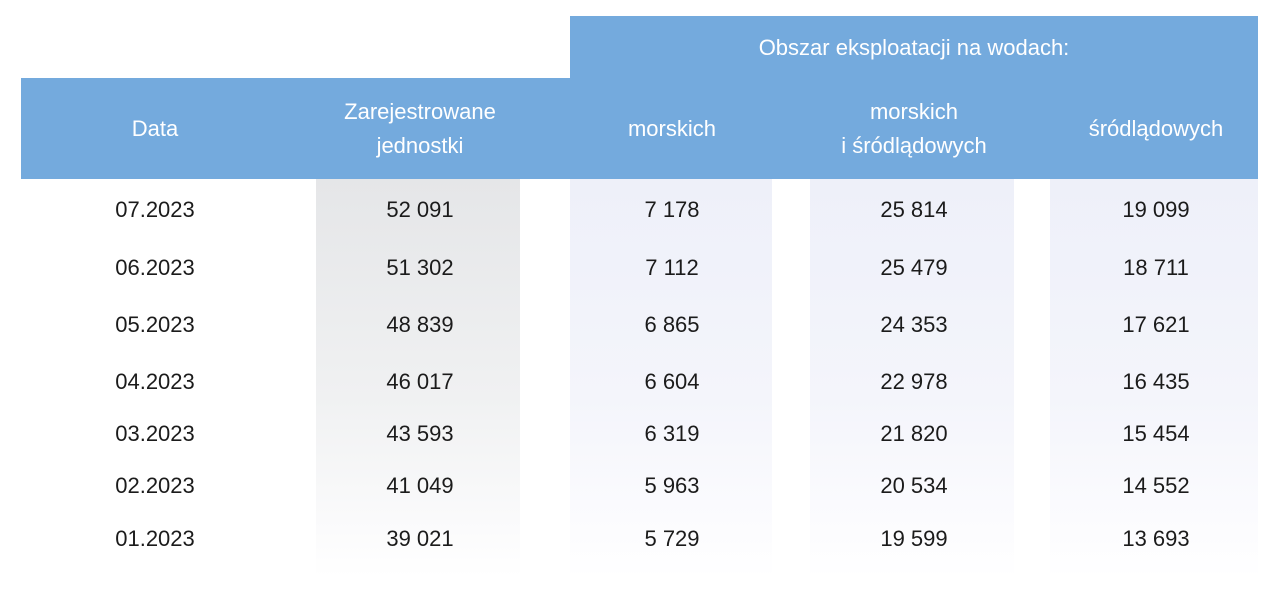 The height and width of the screenshot is (597, 1280). Describe the element at coordinates (420, 381) in the screenshot. I see `cell-registered: 46 017` at that location.